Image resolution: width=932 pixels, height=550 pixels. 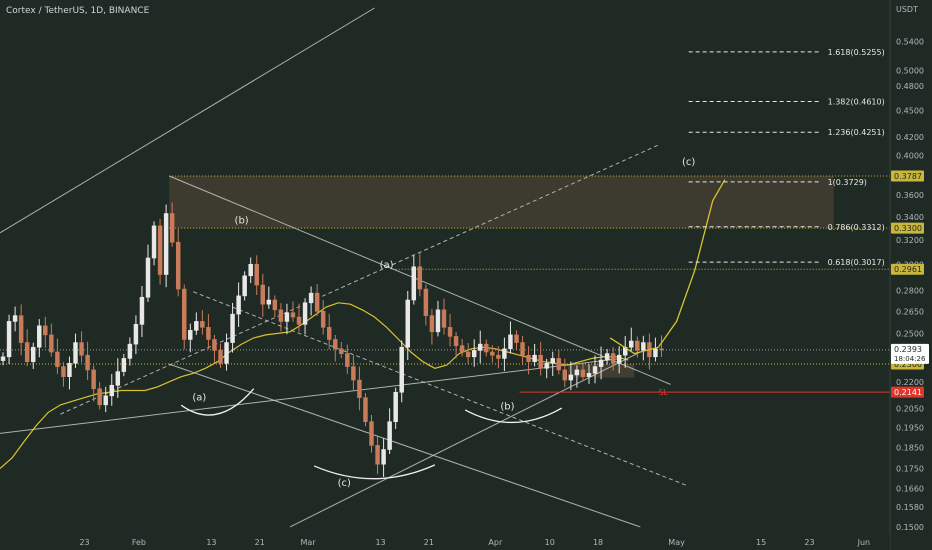 I want to click on fib-label-1.618: 1.618(0.5255), so click(x=856, y=52).